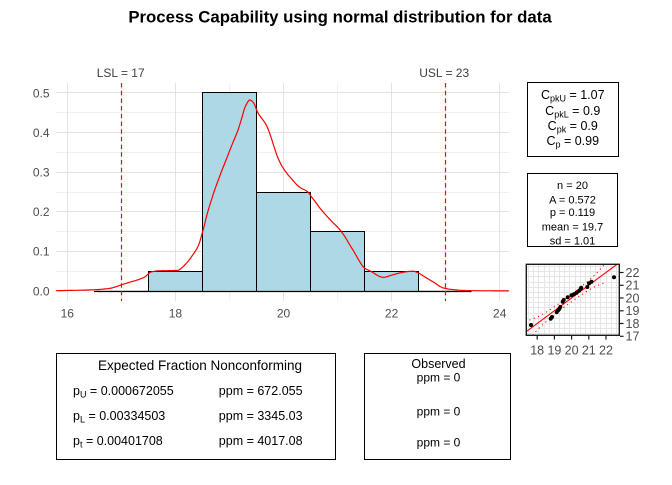 Image resolution: width=672 pixels, height=485 pixels. Describe the element at coordinates (261, 441) in the screenshot. I see `svg-text: ppm = 4017.08` at that location.